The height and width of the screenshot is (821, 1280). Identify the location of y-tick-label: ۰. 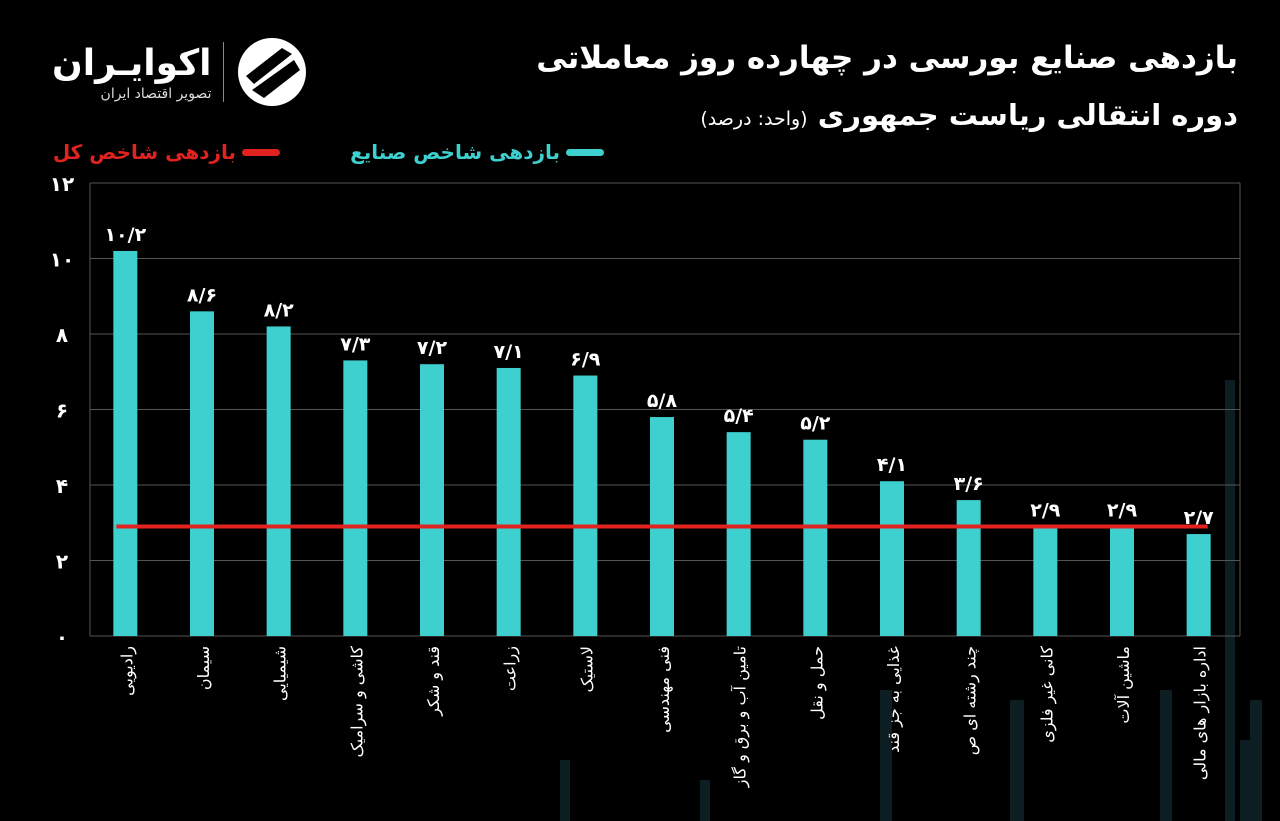
(62, 637).